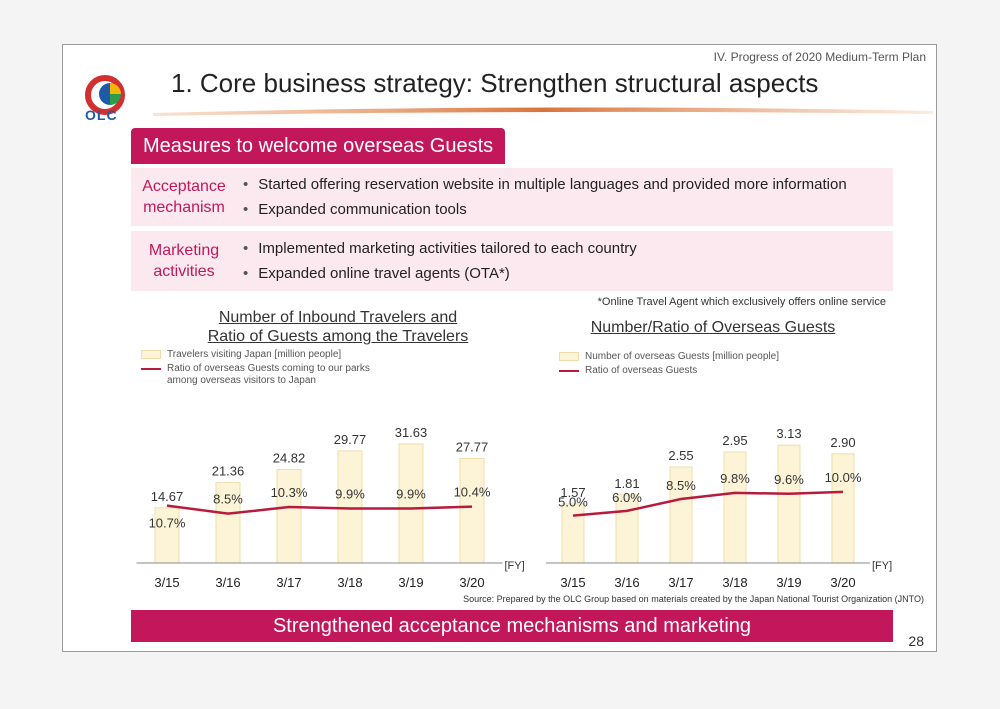 This screenshot has width=1000, height=709. Describe the element at coordinates (788, 433) in the screenshot. I see `bar-value-label: 3.13` at that location.